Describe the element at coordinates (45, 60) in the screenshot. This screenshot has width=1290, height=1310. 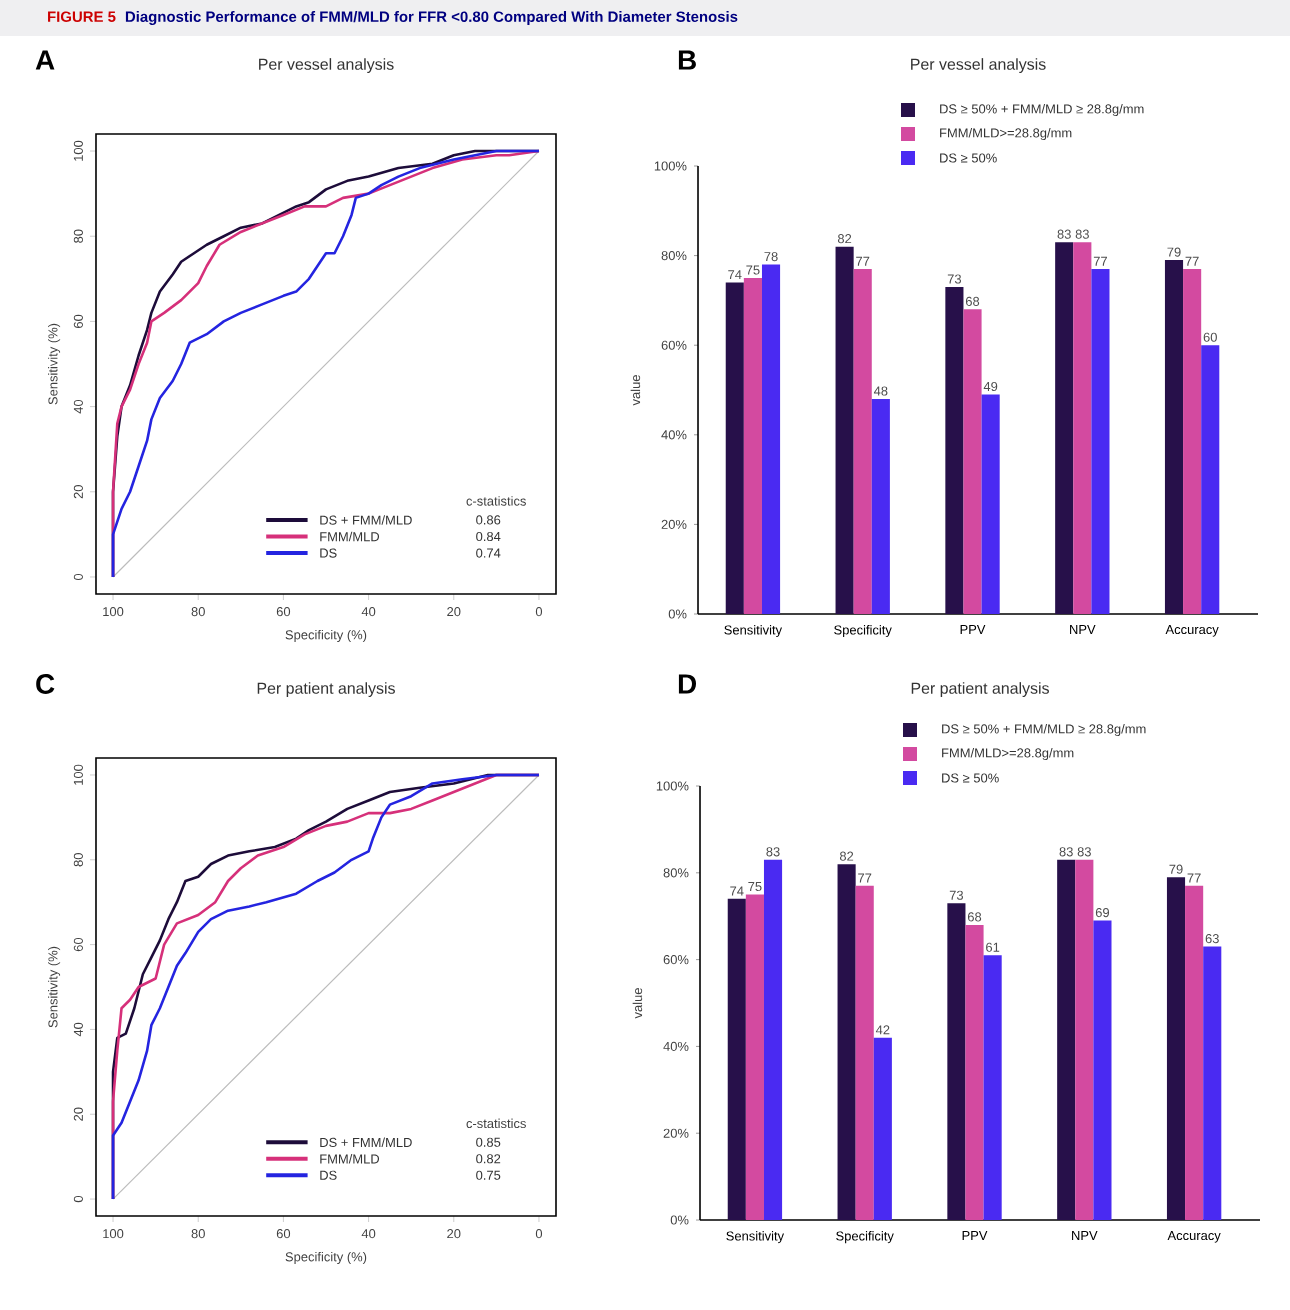
I see `text: A` at that location.